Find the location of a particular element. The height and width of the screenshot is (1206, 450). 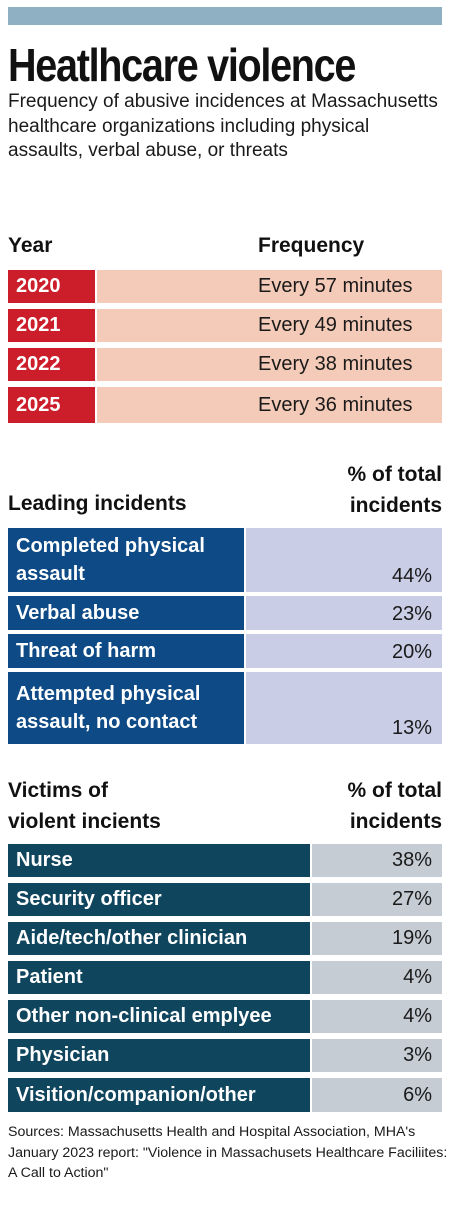

incident-label-cell: Attempted physical assault, no contact is located at coordinates (126, 708).